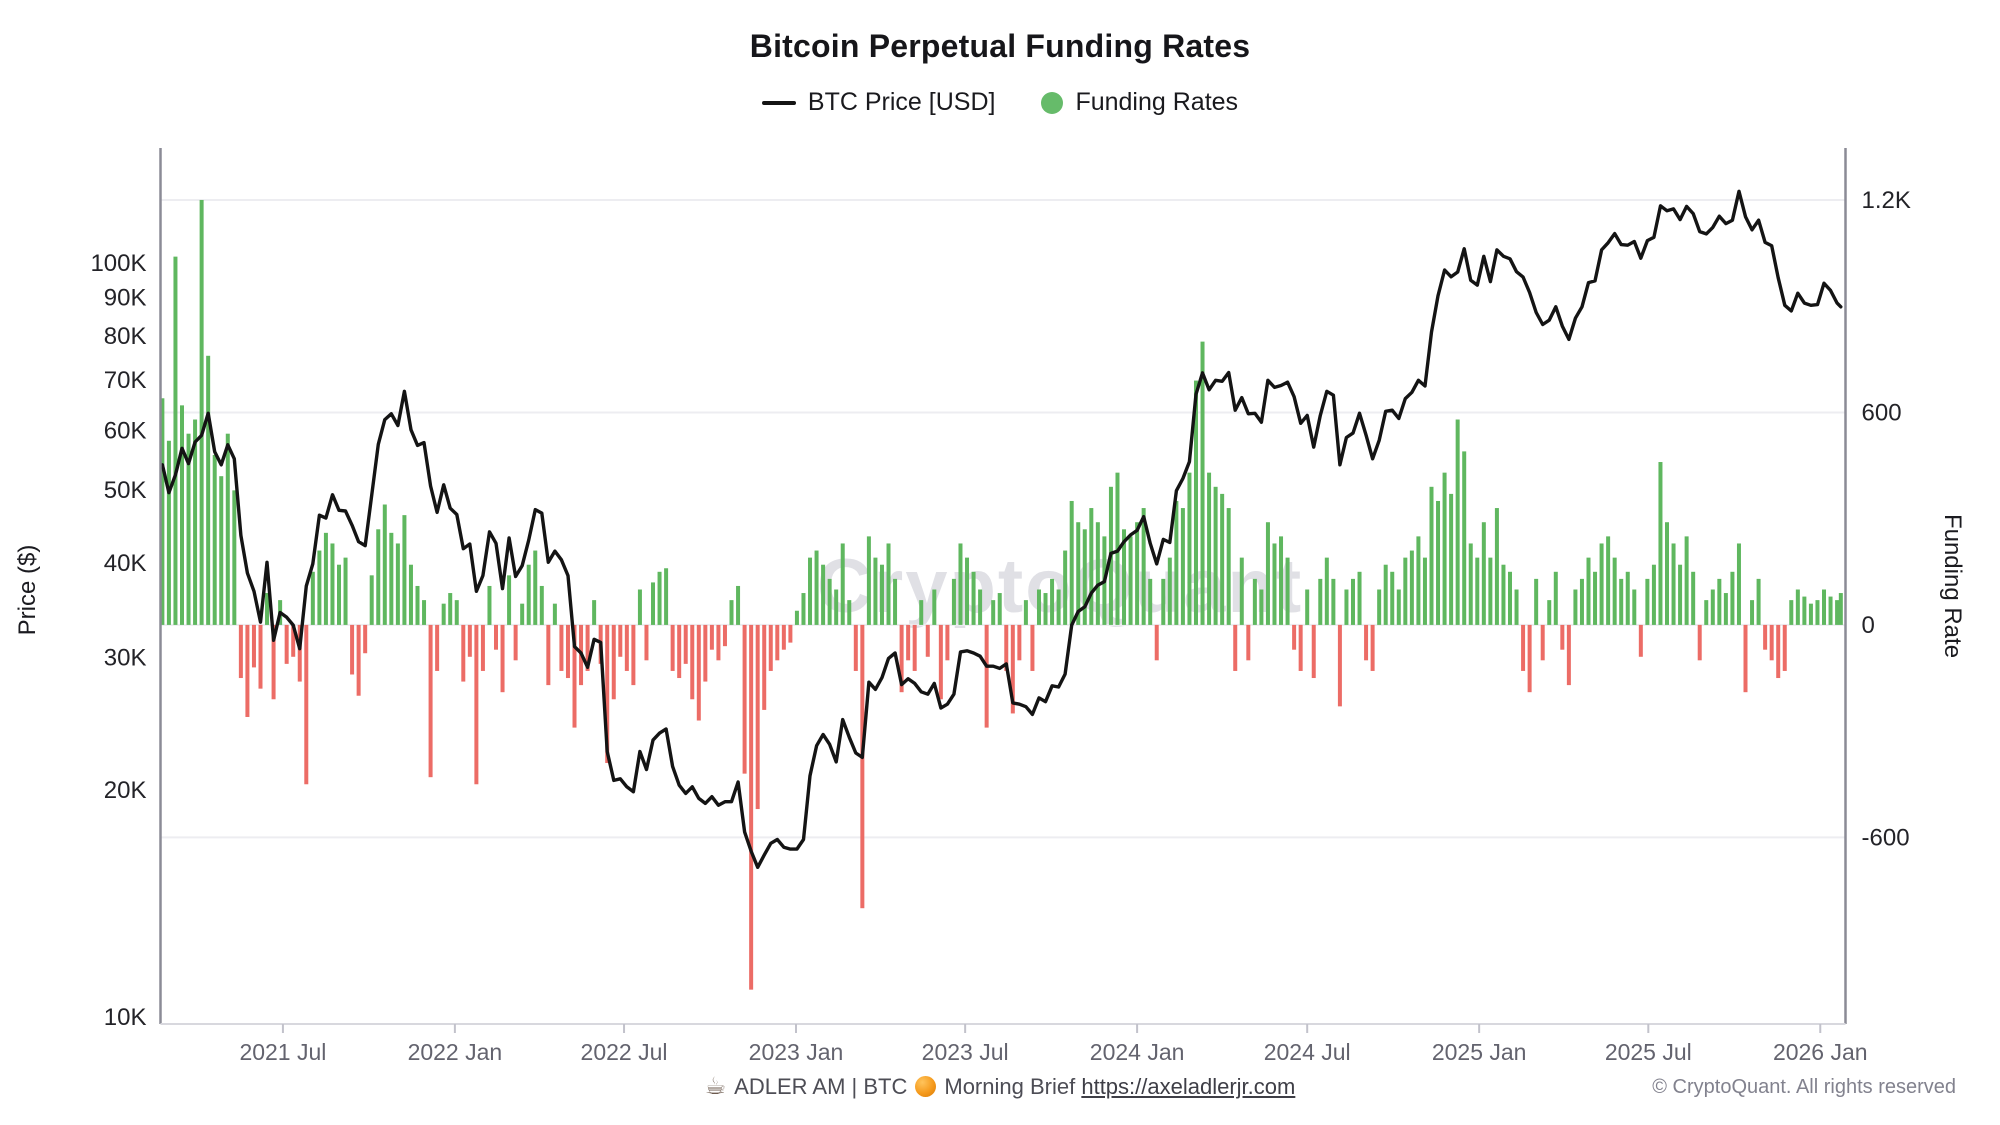 This screenshot has width=2000, height=1125. I want to click on legend-item-funding-rates: Funding Rates, so click(1139, 102).